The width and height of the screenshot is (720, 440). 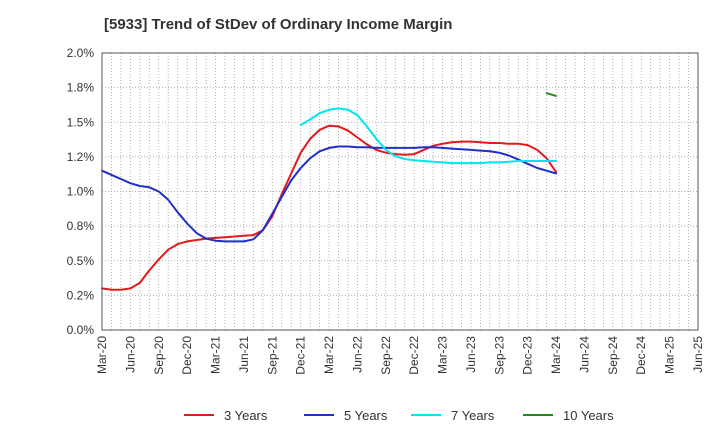 I want to click on x-tick-label: Mar-23, so click(x=443, y=355).